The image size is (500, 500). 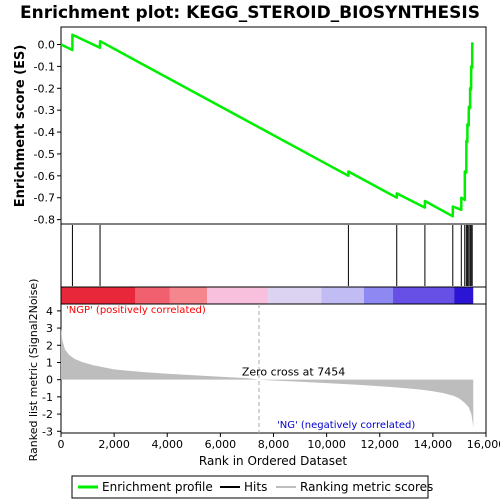 I want to click on metric-ytick-label: 4, so click(x=49, y=311).